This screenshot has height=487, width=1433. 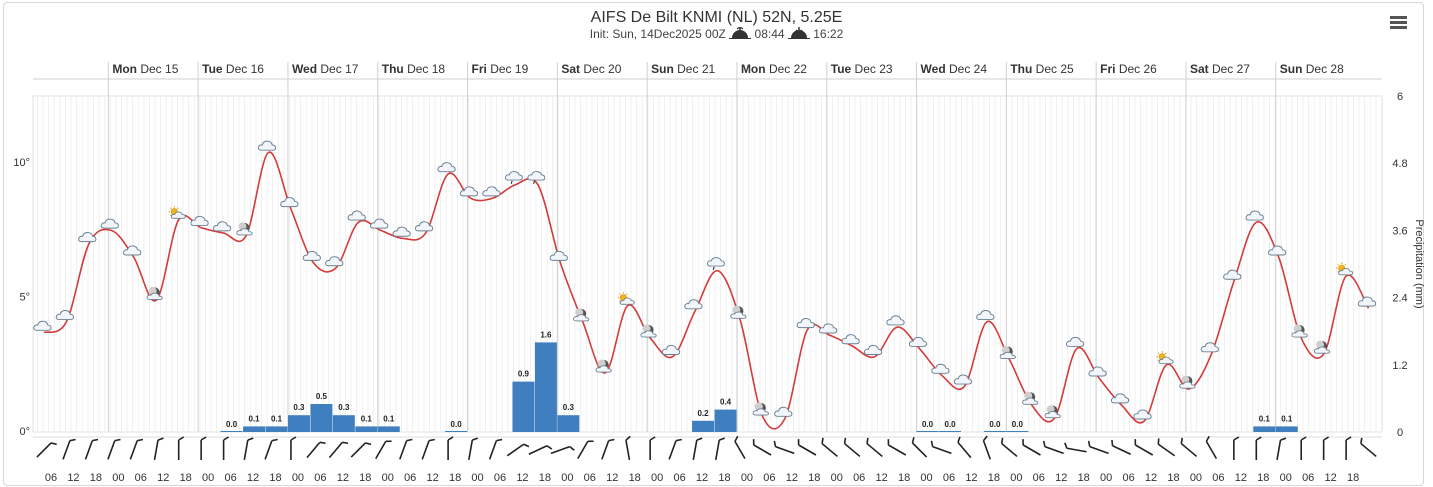 I want to click on chart-subtitle: Init: Sun, 14Dec2025 00Z 08:44 16:22, so click(x=716, y=34).